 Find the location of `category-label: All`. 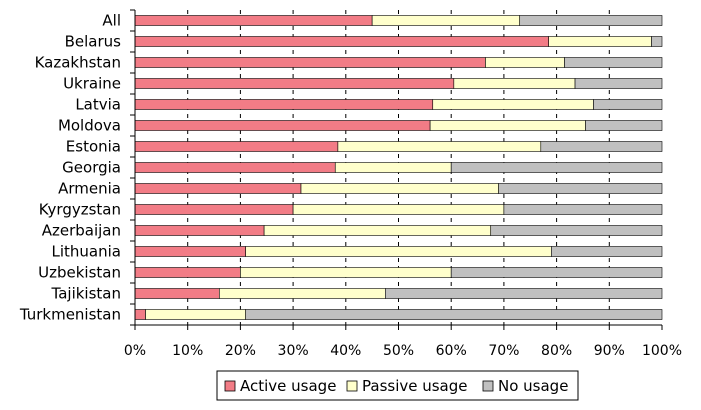

category-label: All is located at coordinates (111, 21).